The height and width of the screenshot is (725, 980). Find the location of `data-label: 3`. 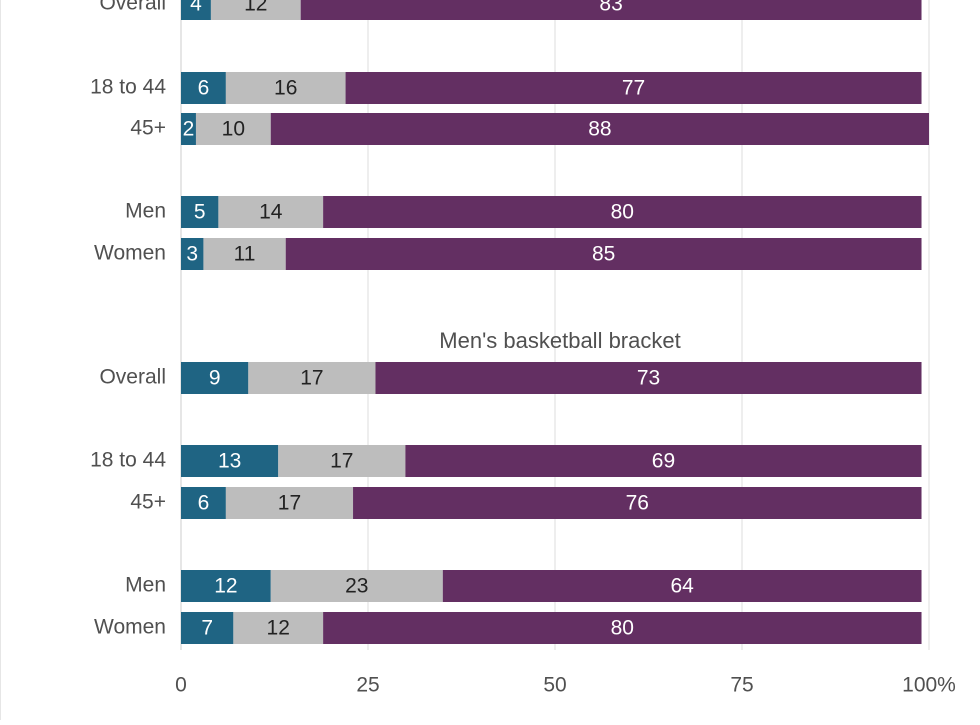

data-label: 3 is located at coordinates (192, 254).